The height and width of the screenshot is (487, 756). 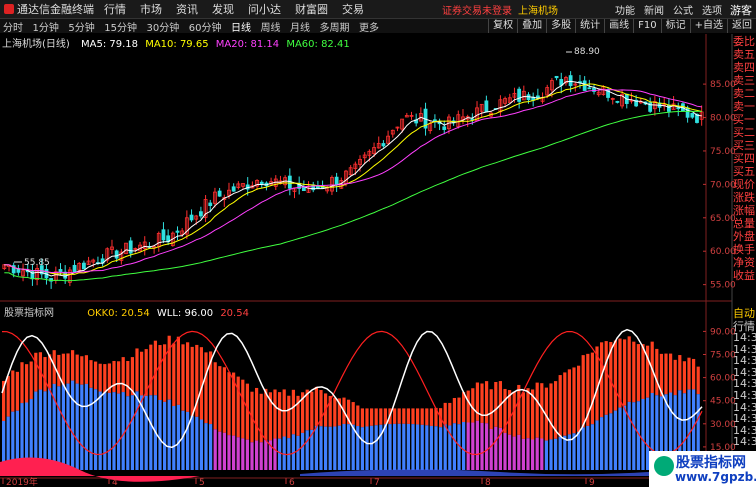 What do you see at coordinates (151, 9) in the screenshot?
I see `menu-item: 市场` at bounding box center [151, 9].